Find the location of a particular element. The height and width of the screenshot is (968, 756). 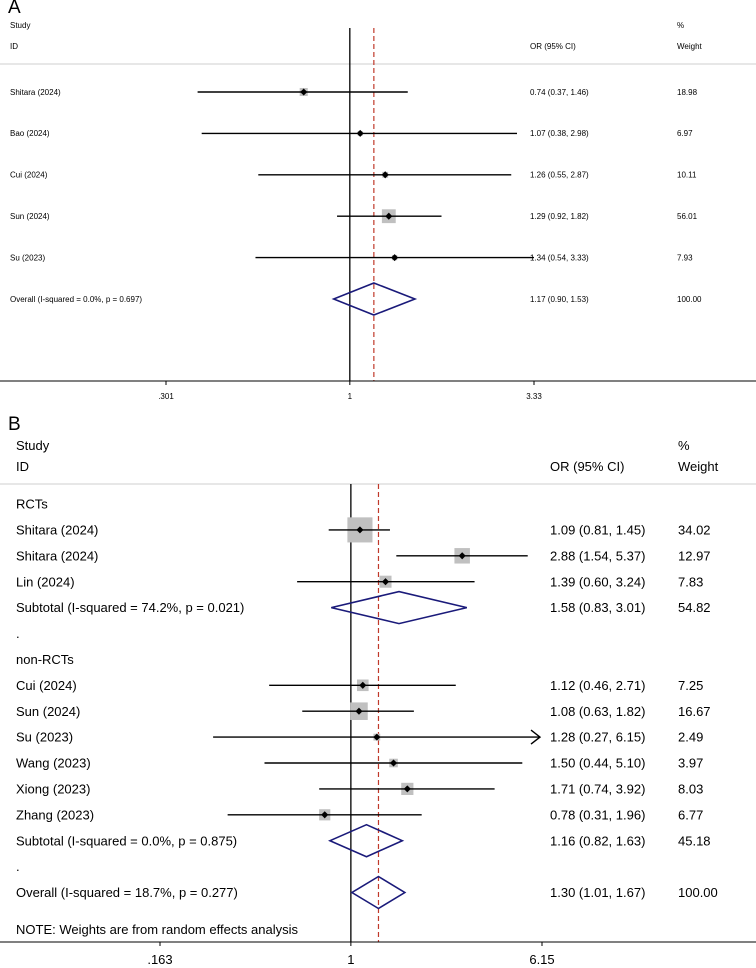

weight-value: 7.83 is located at coordinates (690, 581).